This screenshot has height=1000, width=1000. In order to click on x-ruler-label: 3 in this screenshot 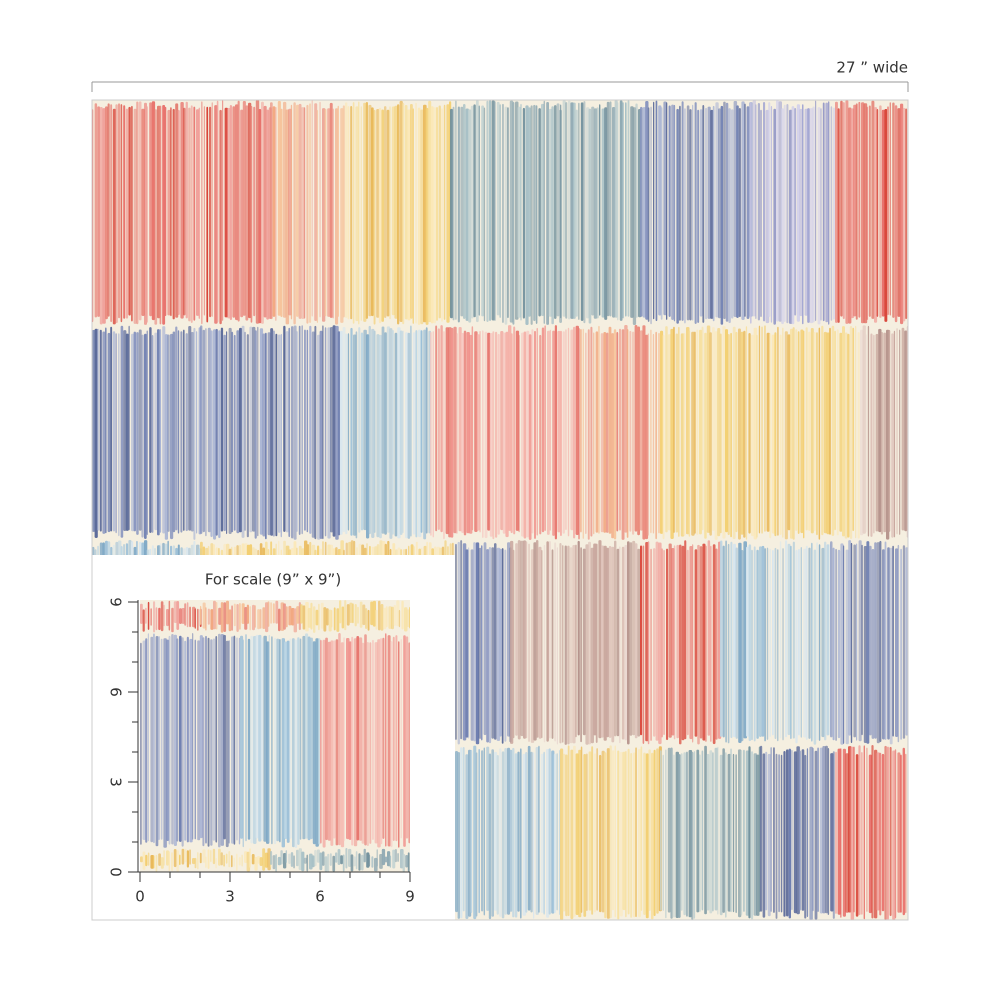, I will do `click(230, 897)`.